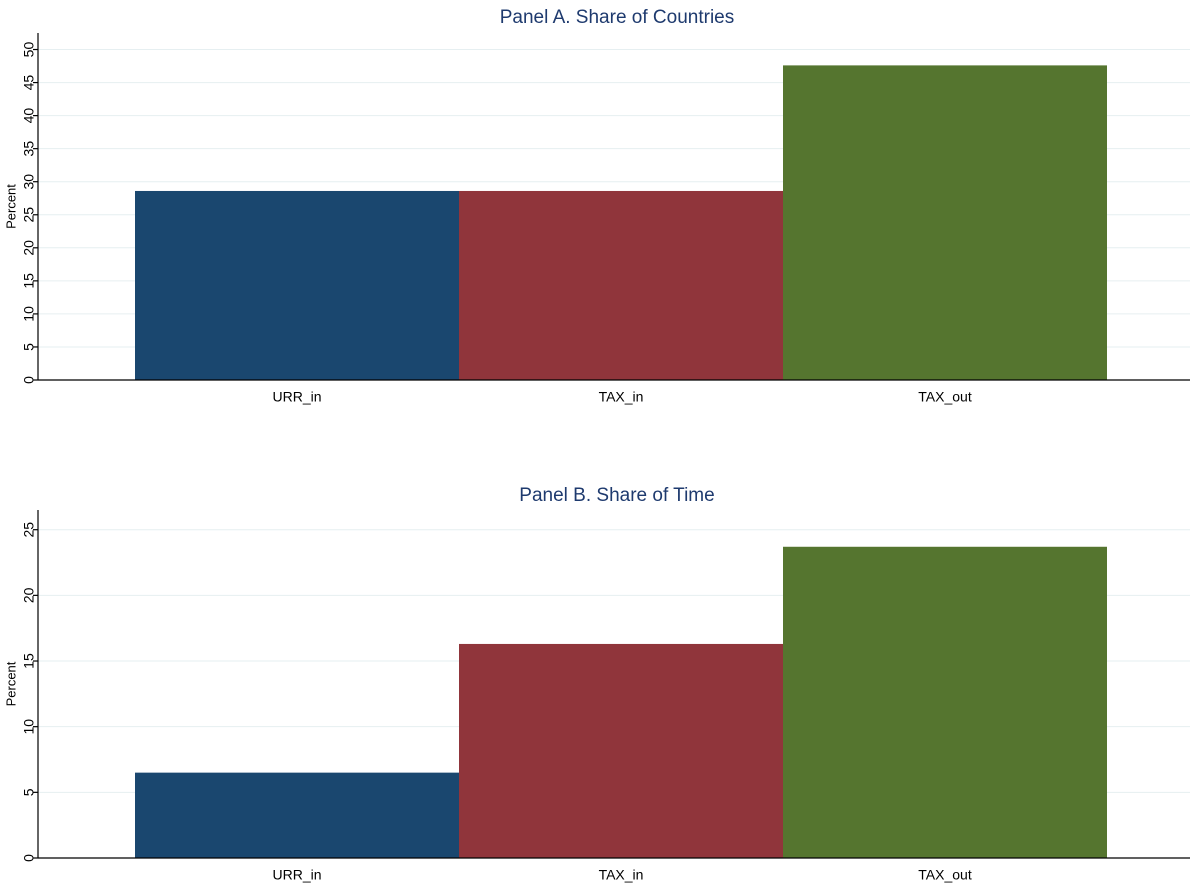 The image size is (1192, 891). Describe the element at coordinates (29, 116) in the screenshot. I see `y-tick-label: 40` at that location.